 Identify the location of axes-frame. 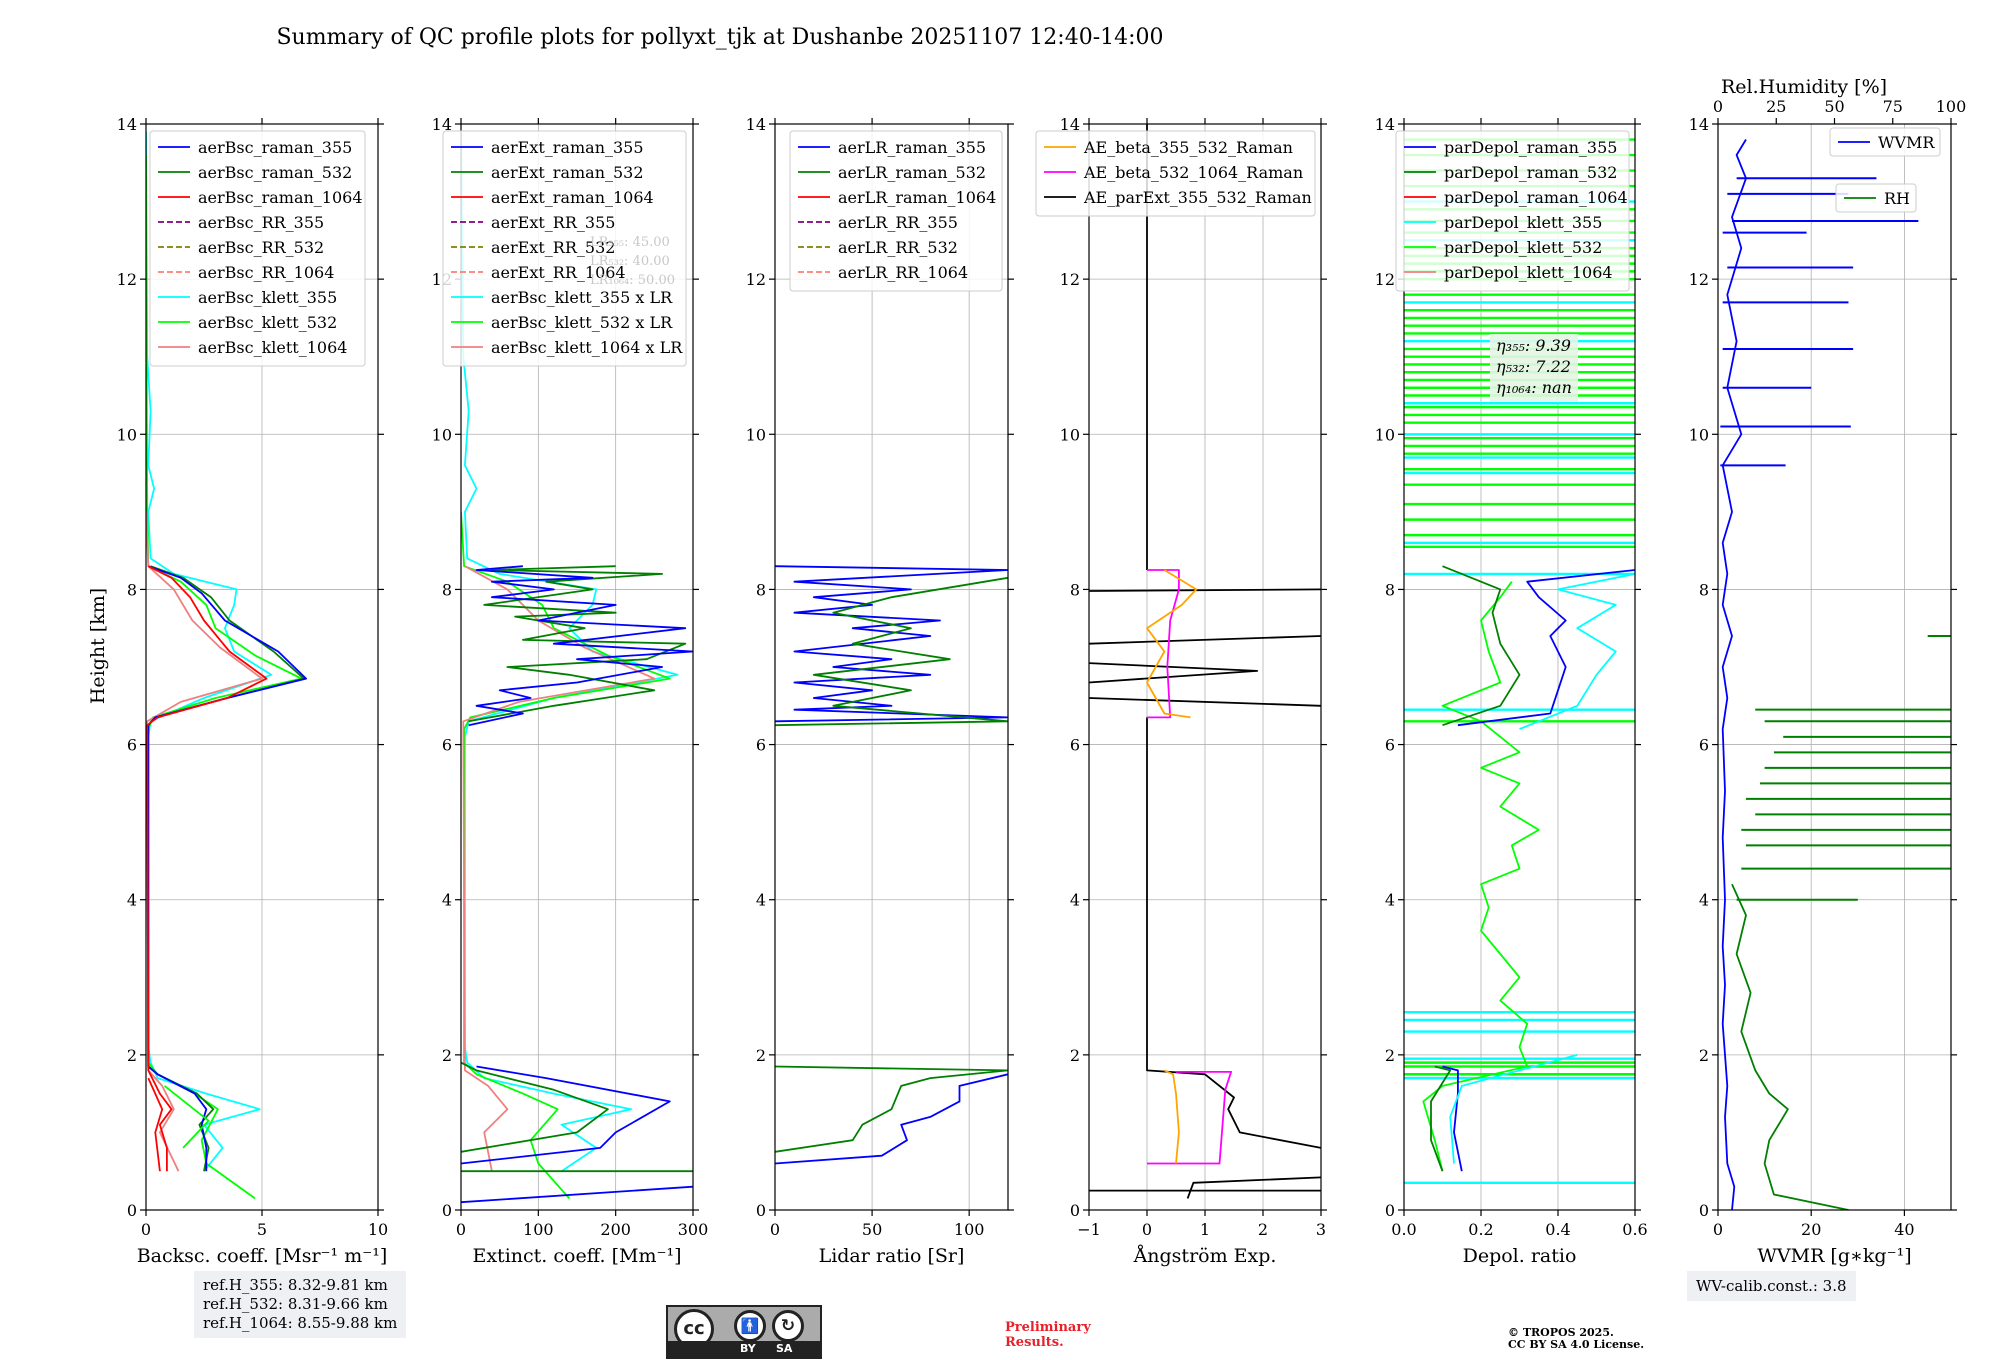
(1834, 667).